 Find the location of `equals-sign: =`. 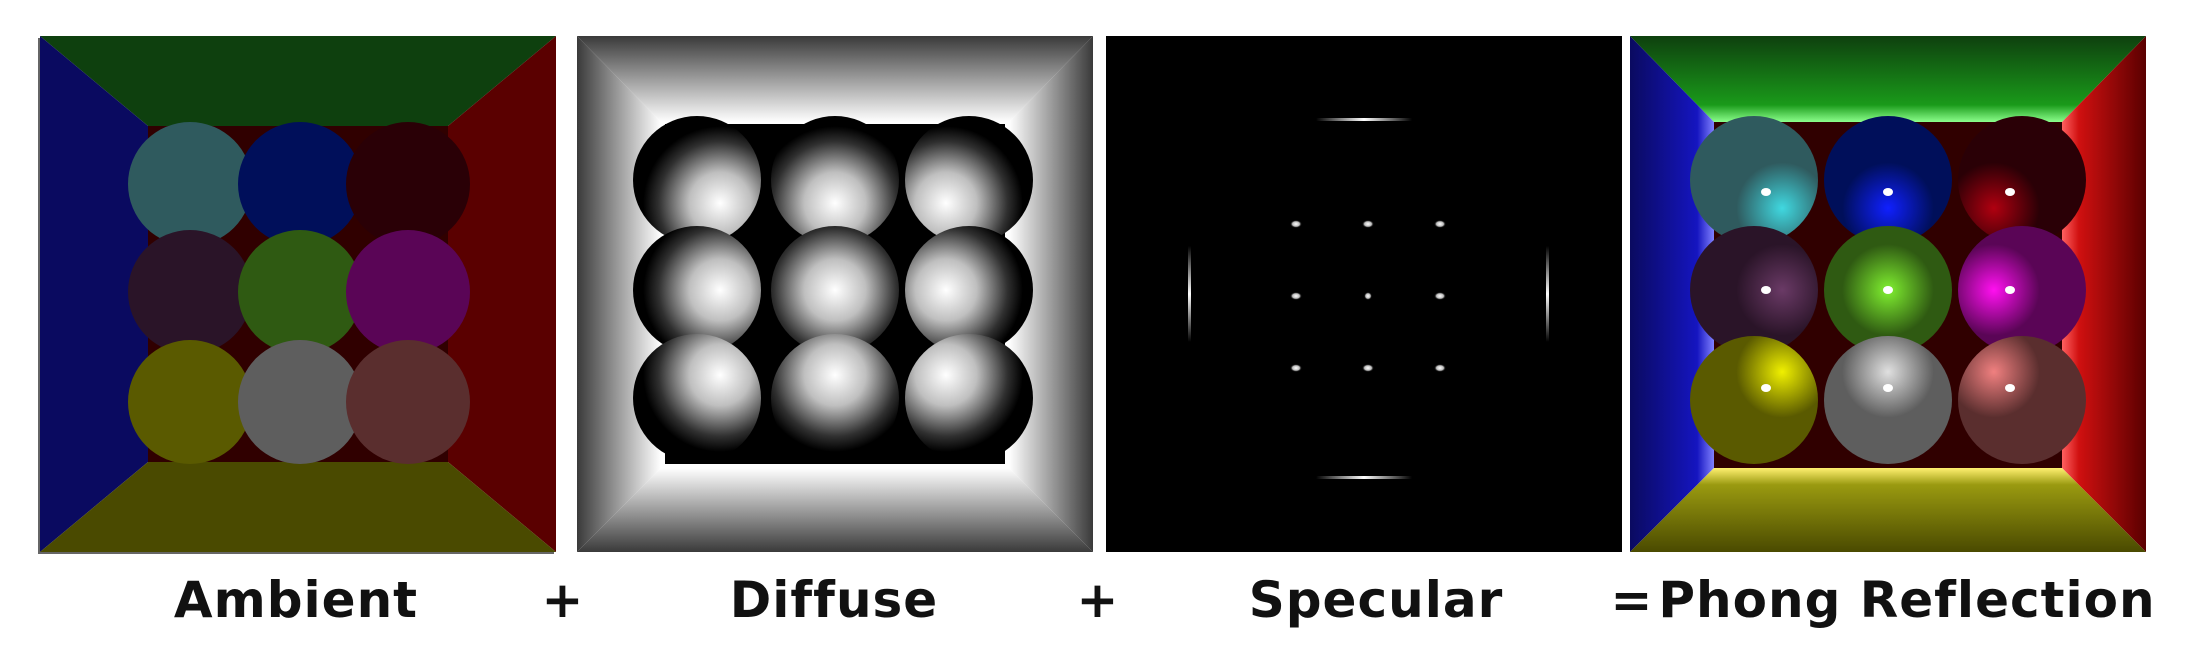

equals-sign: = is located at coordinates (1632, 600).